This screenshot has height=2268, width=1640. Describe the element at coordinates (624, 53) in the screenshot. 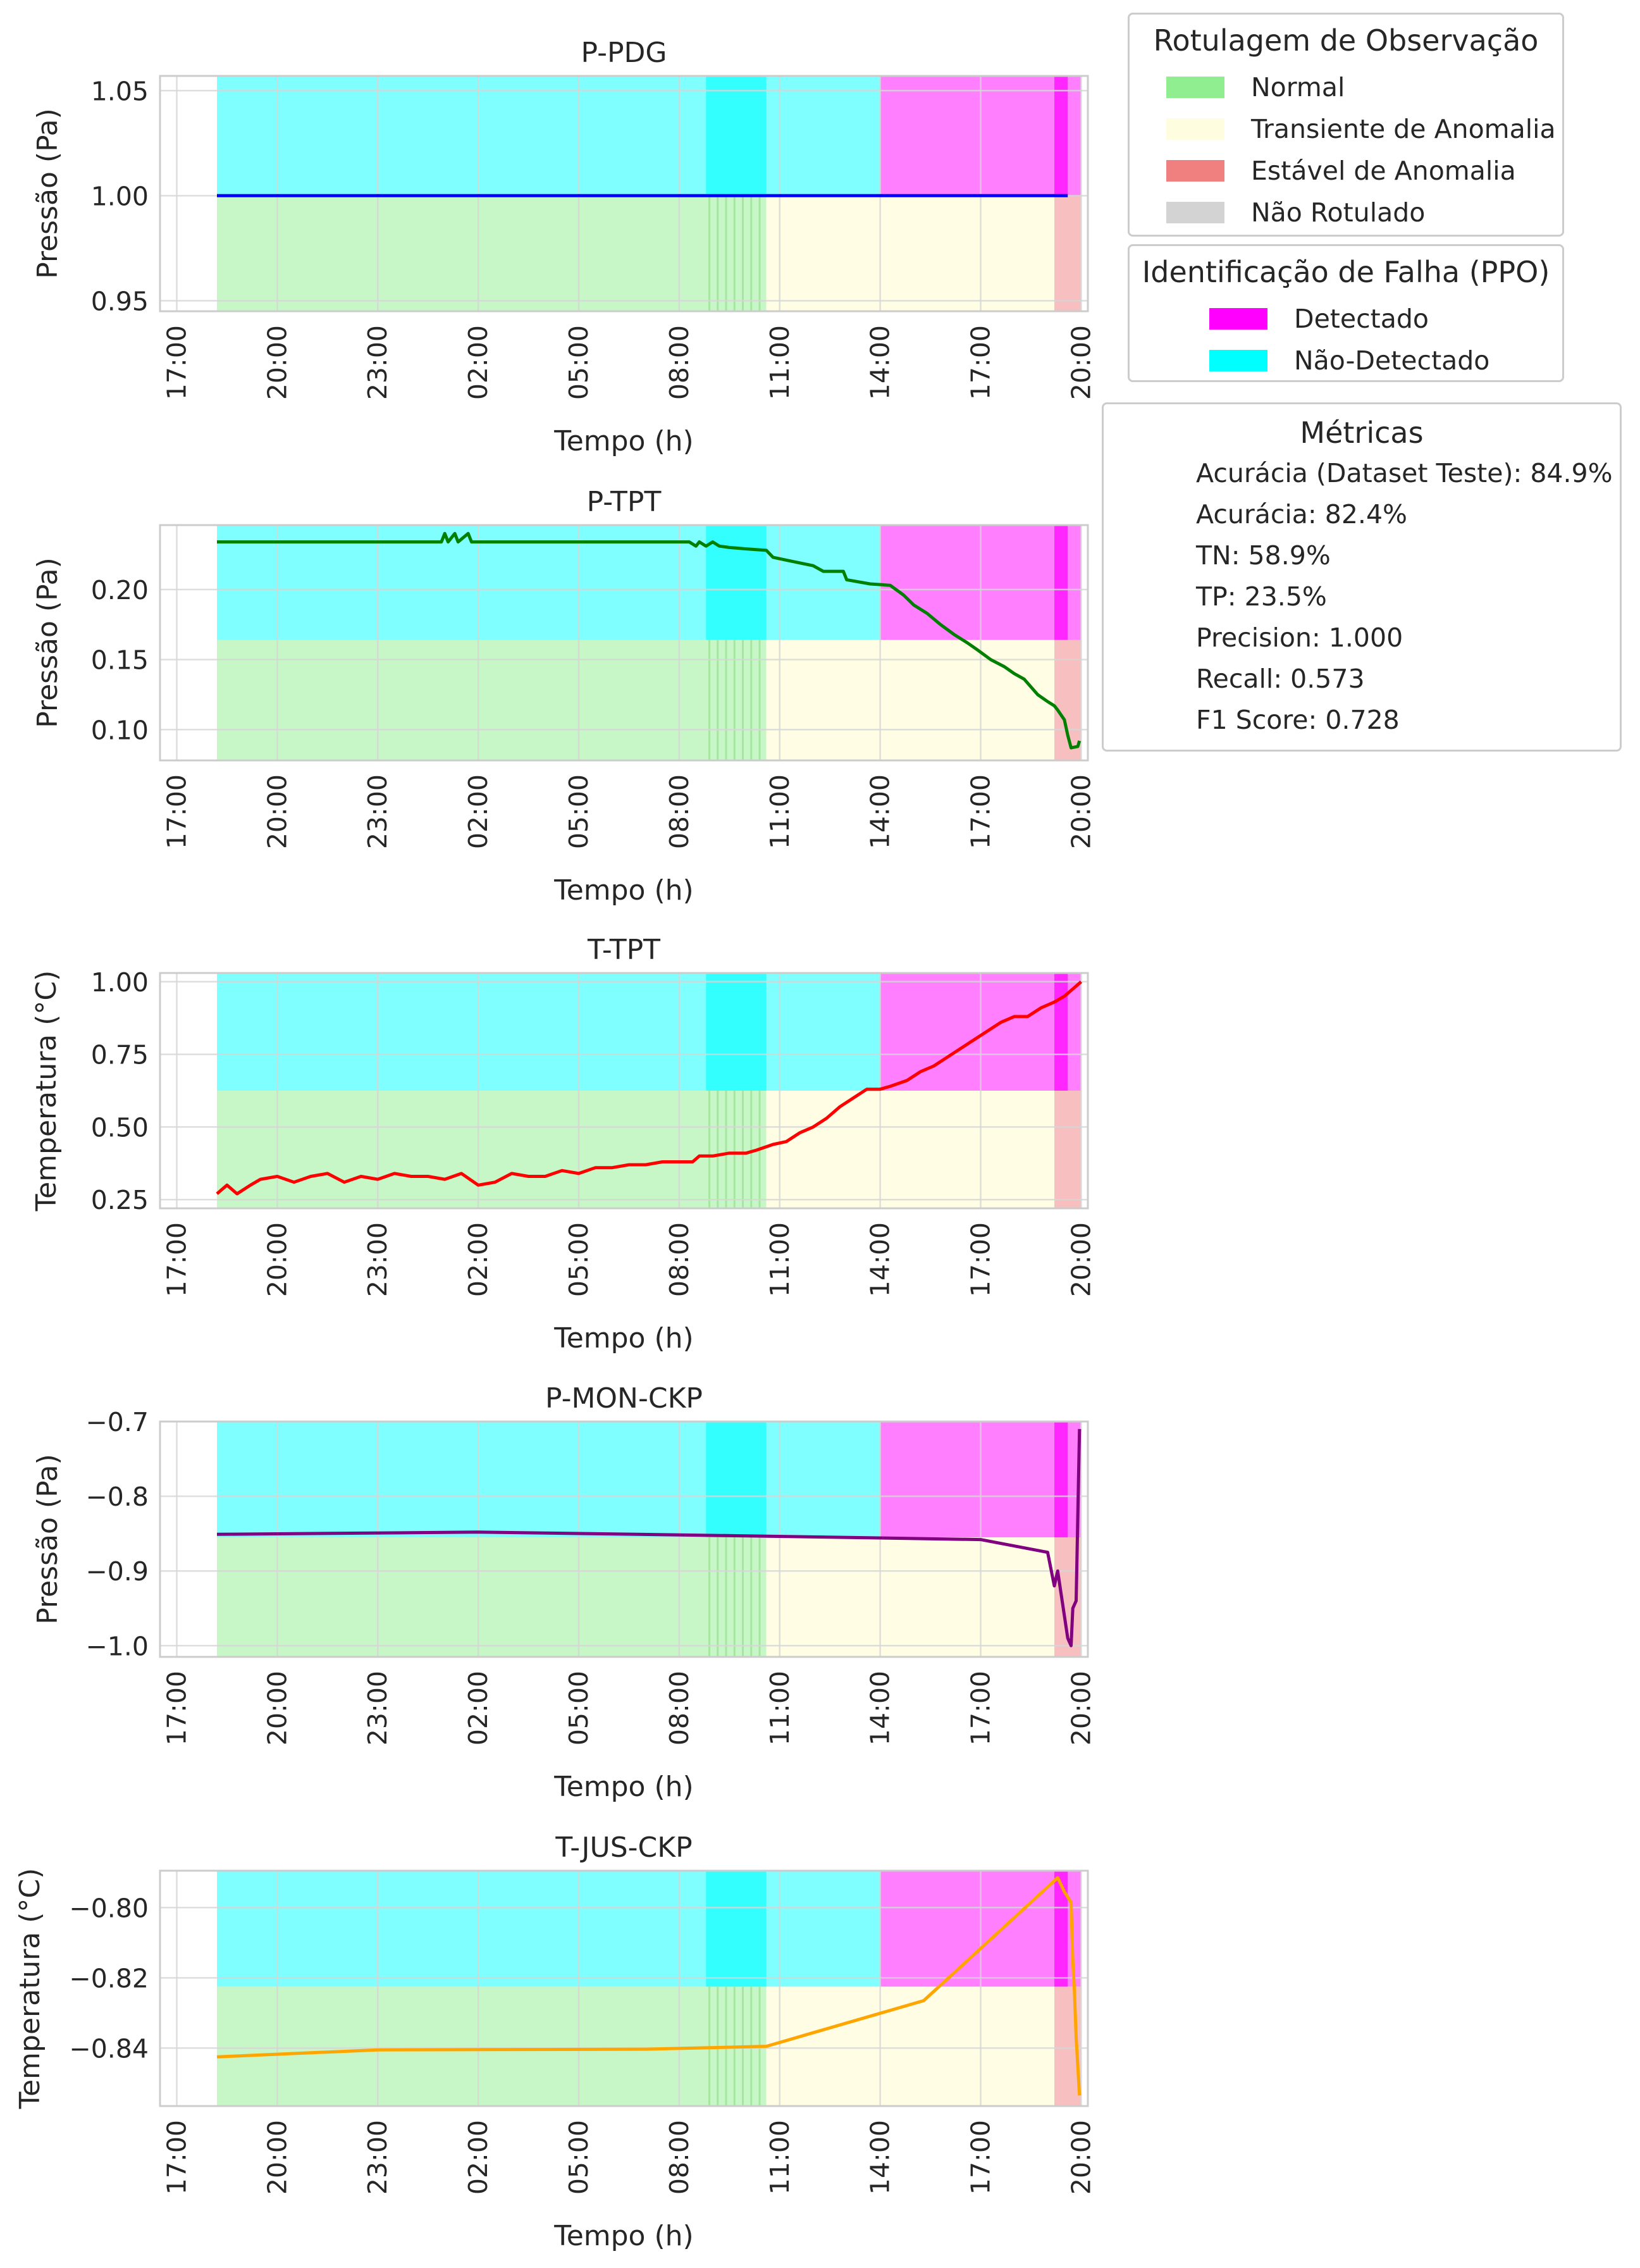

I see `chart-title: P-PDG` at that location.